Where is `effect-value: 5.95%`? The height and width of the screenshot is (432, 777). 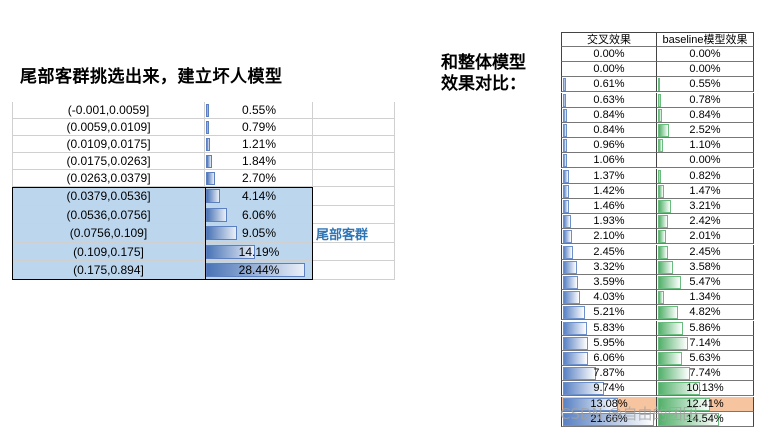
effect-value: 5.95% is located at coordinates (609, 342).